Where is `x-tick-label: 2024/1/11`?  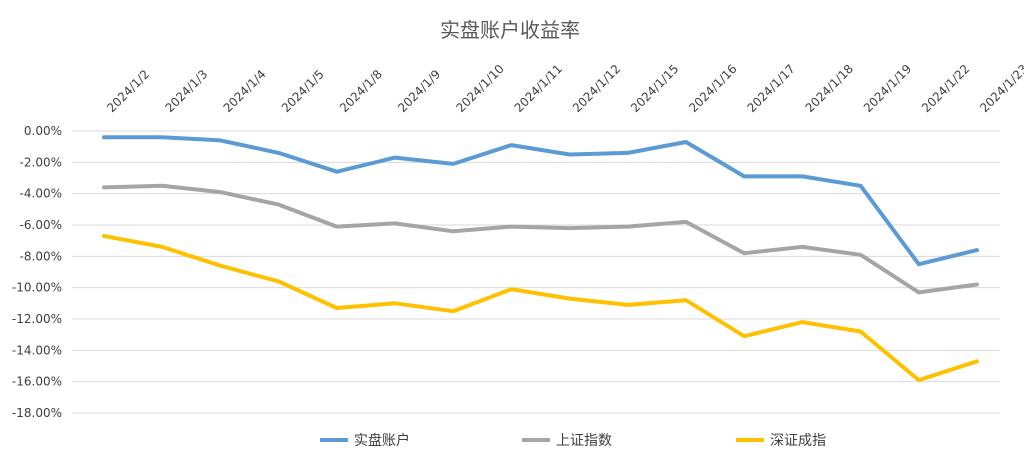 x-tick-label: 2024/1/11 is located at coordinates (538, 88).